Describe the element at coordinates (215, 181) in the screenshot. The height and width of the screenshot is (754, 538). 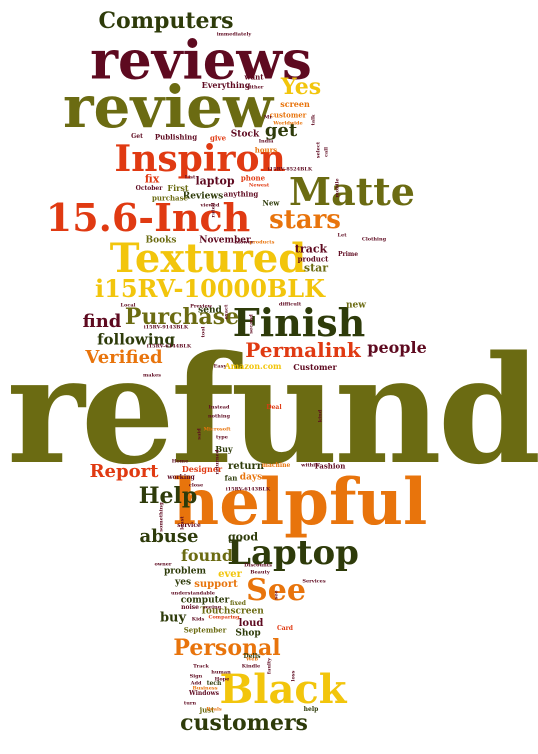
I see `word: laptop` at that location.